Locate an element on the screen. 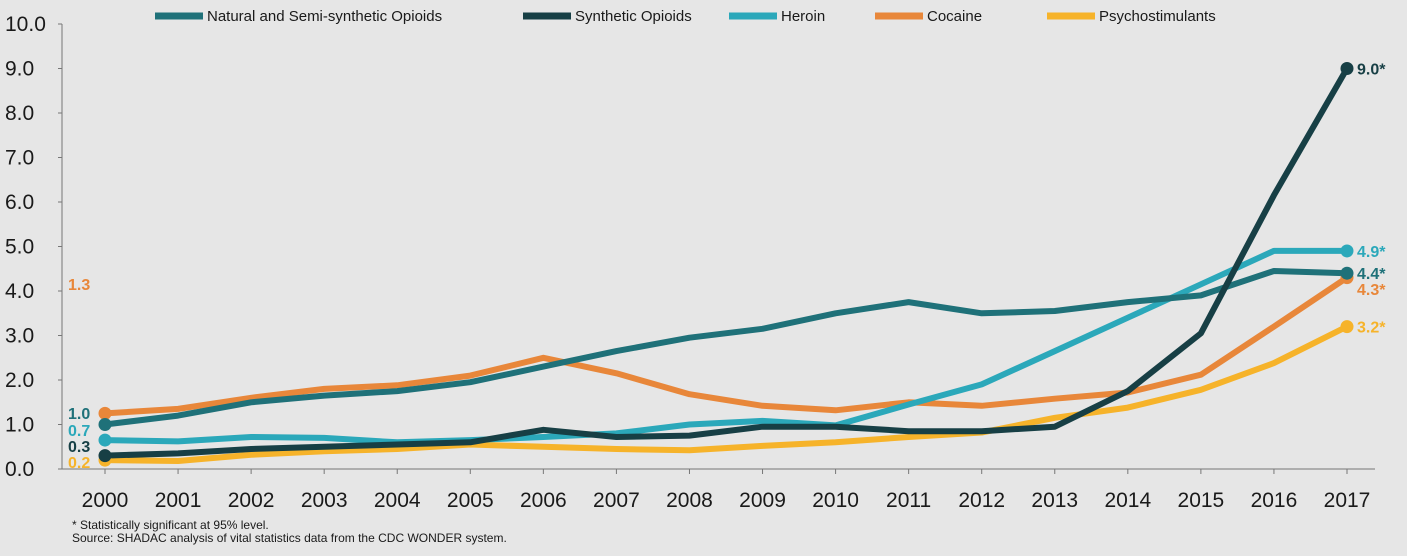 The image size is (1407, 556). end-value-label: 4.4* is located at coordinates (1371, 274).